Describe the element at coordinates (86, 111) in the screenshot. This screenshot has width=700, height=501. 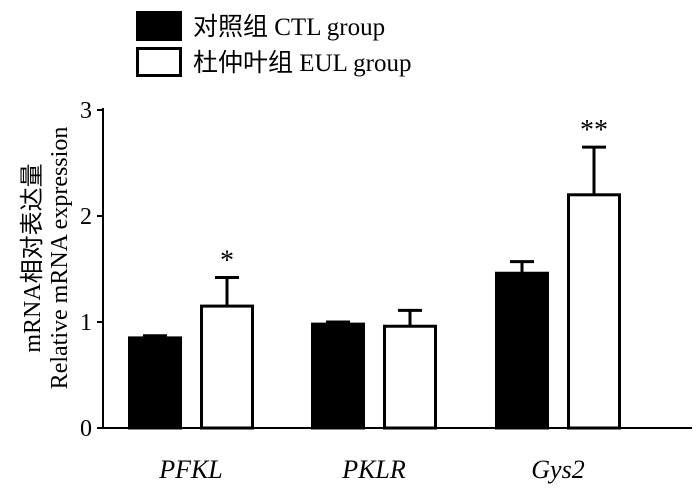
I see `y-tick-label: 3` at that location.